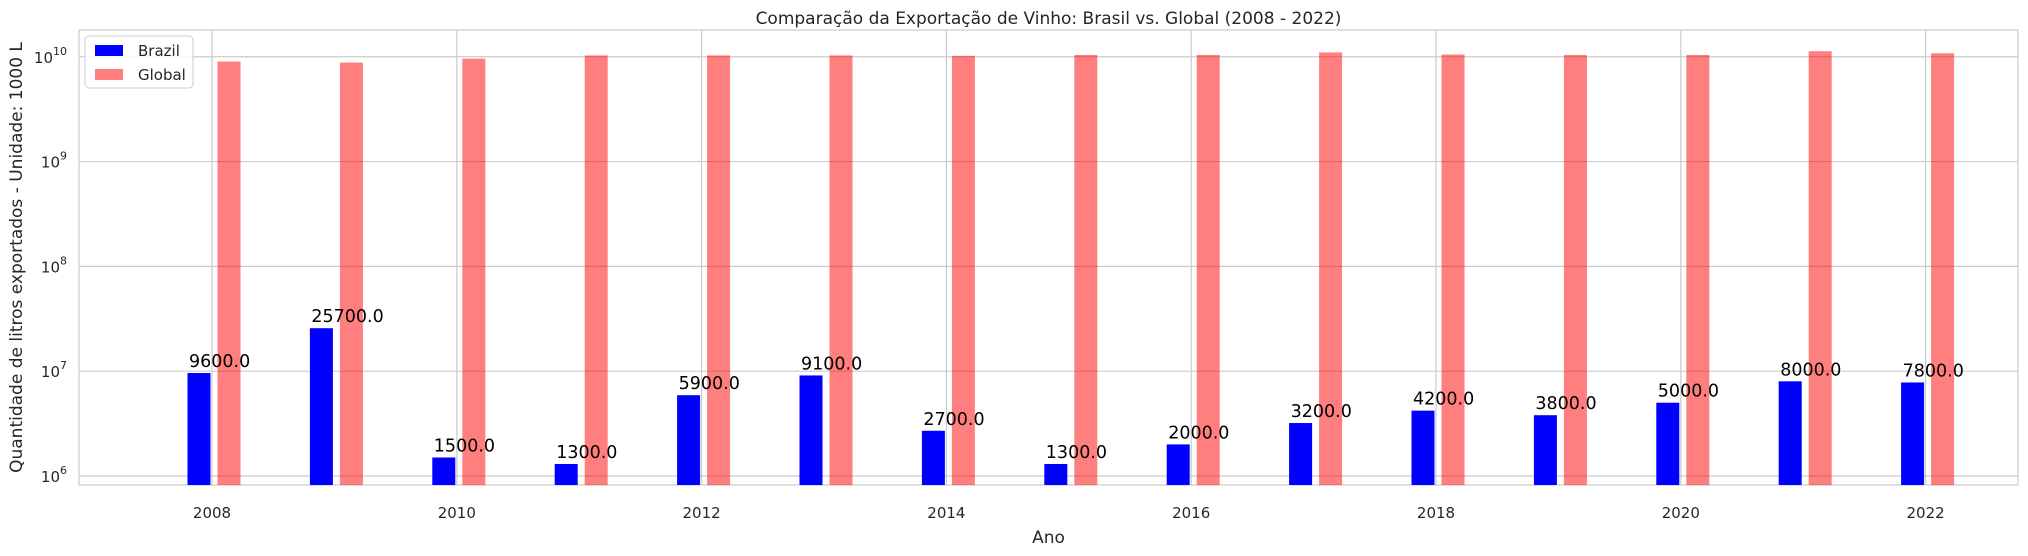  What do you see at coordinates (1565, 404) in the screenshot?
I see `data-label-brazil: 3800.0` at bounding box center [1565, 404].